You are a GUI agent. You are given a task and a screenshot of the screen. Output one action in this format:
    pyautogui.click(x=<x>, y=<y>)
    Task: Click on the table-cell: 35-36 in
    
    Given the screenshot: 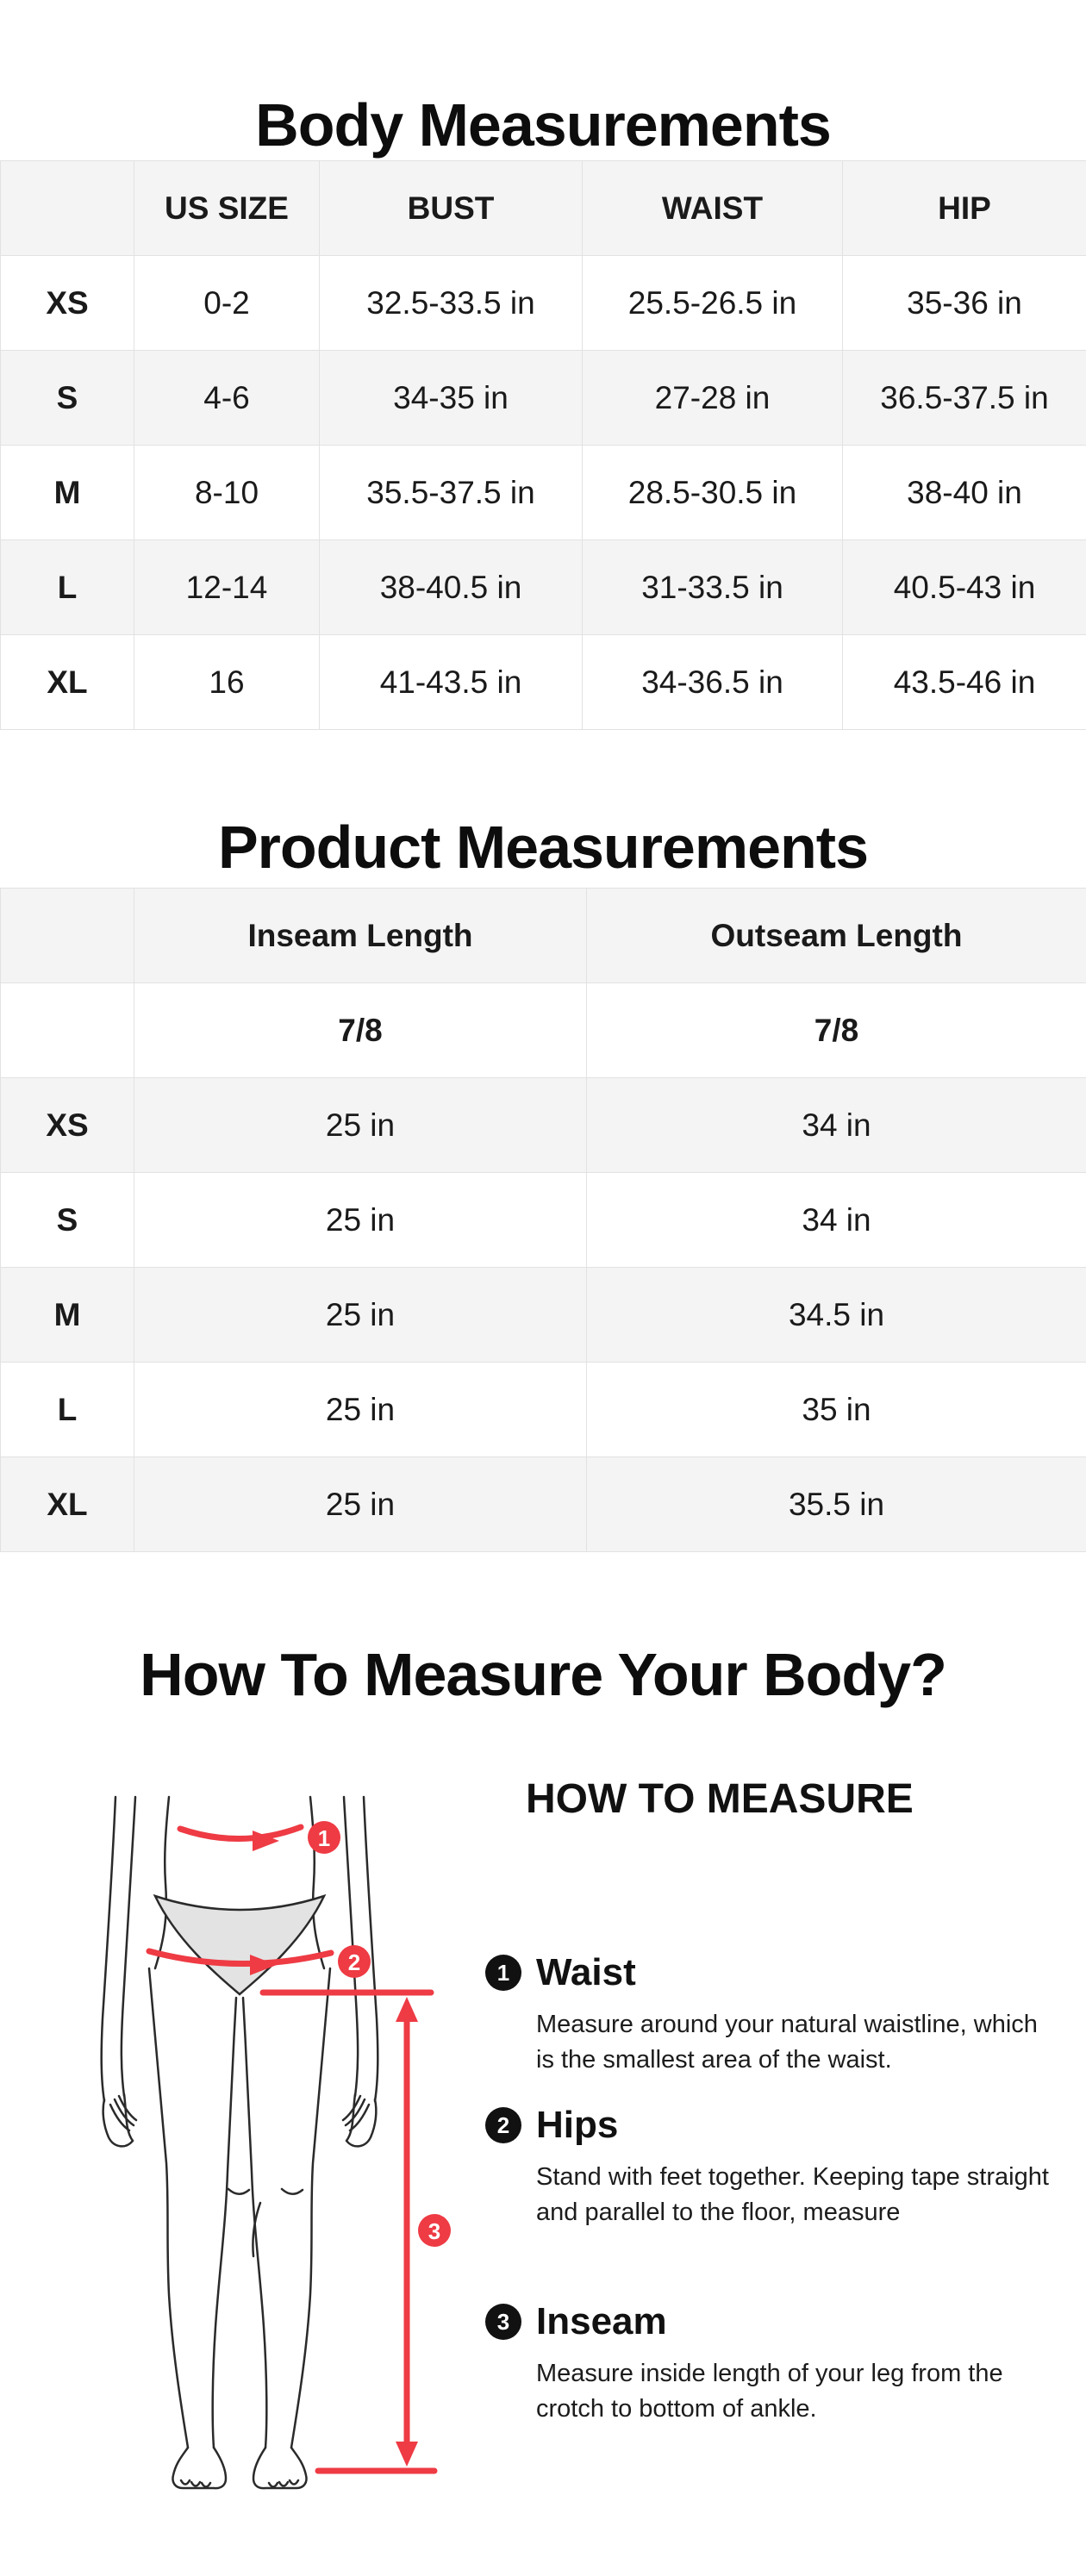 What is the action you would take?
    pyautogui.click(x=964, y=303)
    